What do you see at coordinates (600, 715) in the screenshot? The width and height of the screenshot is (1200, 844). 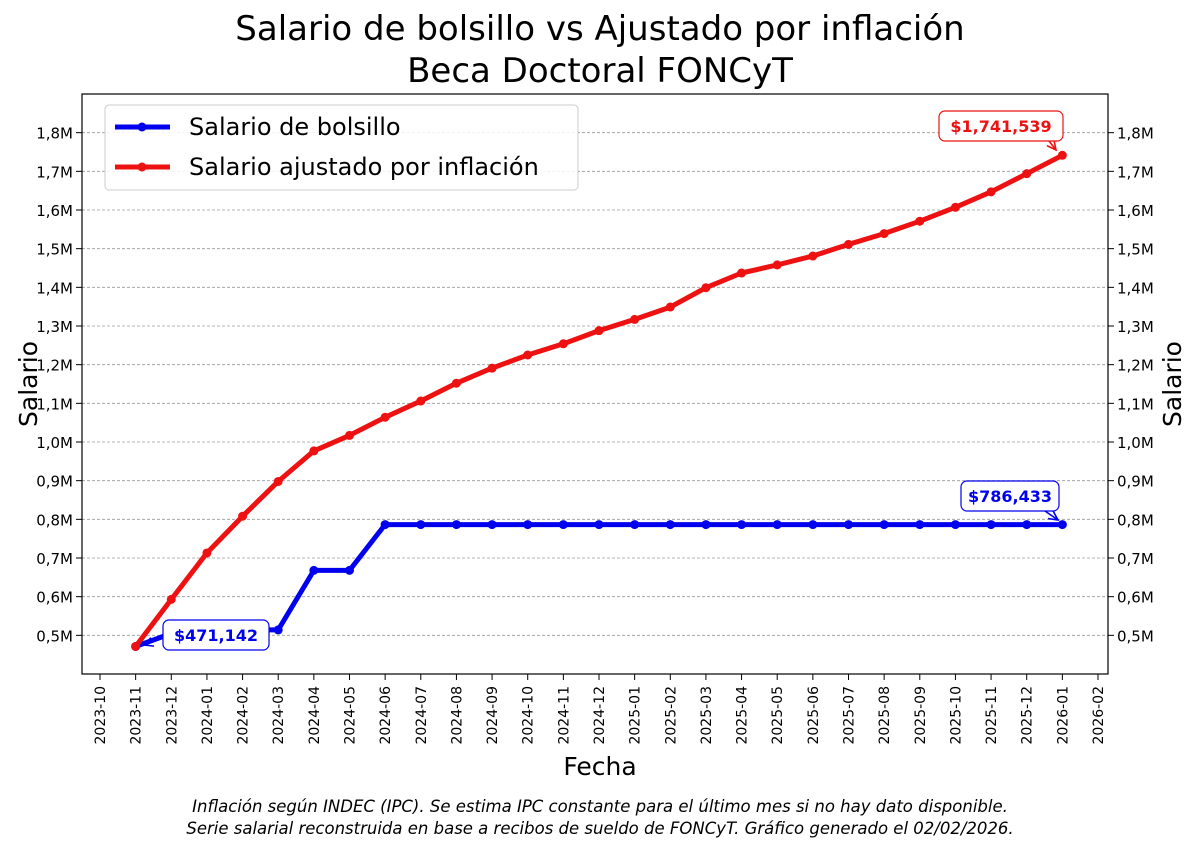 I see `x-tick-label-14: 2024-12` at bounding box center [600, 715].